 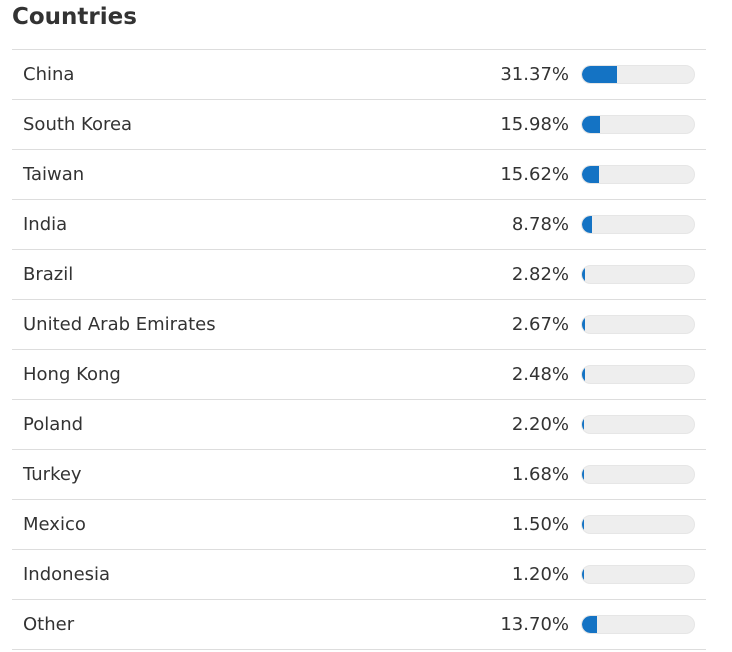 What do you see at coordinates (540, 274) in the screenshot?
I see `country-percentage: 2.82%` at bounding box center [540, 274].